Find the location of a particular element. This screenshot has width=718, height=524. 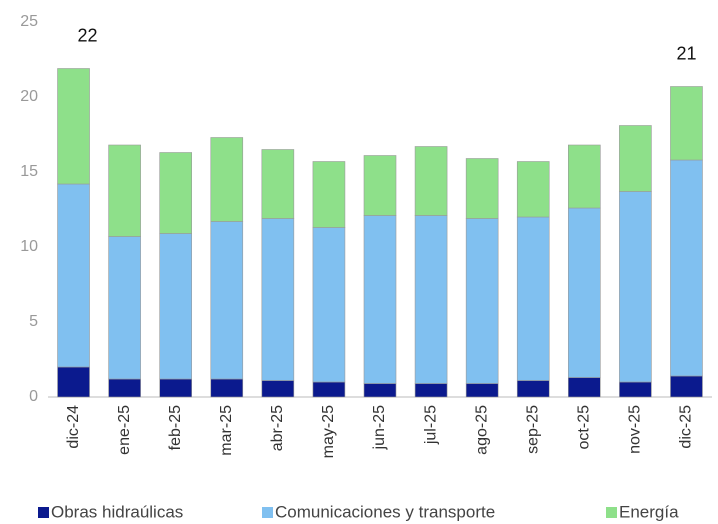

x-tick-label: ago-25 is located at coordinates (481, 430).